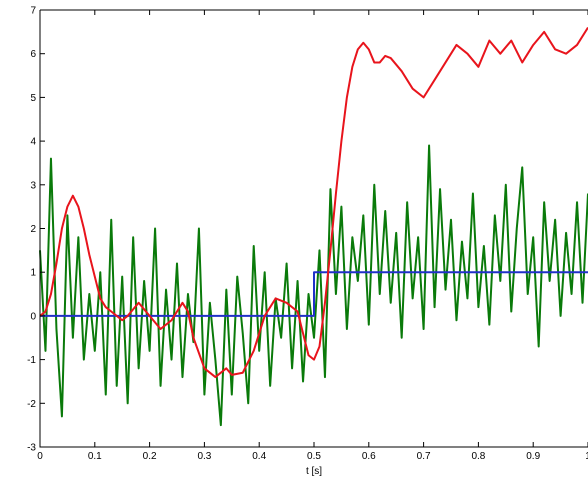  Describe the element at coordinates (314, 471) in the screenshot. I see `x-axis-label: t [s]` at that location.